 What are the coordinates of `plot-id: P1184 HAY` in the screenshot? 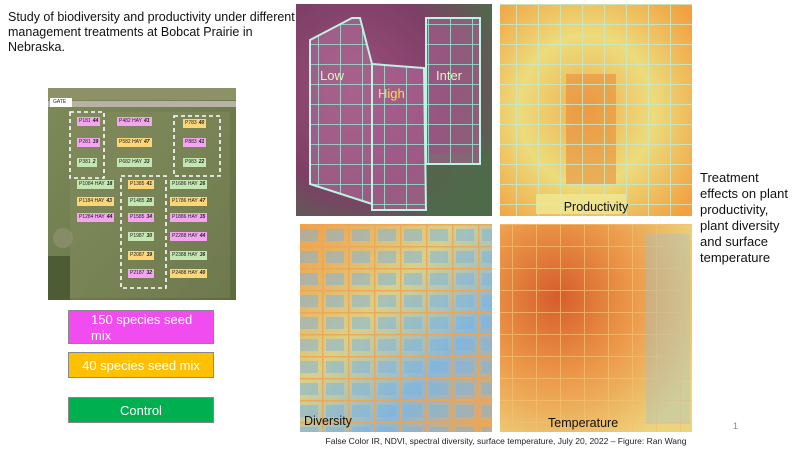 It's located at (92, 201).